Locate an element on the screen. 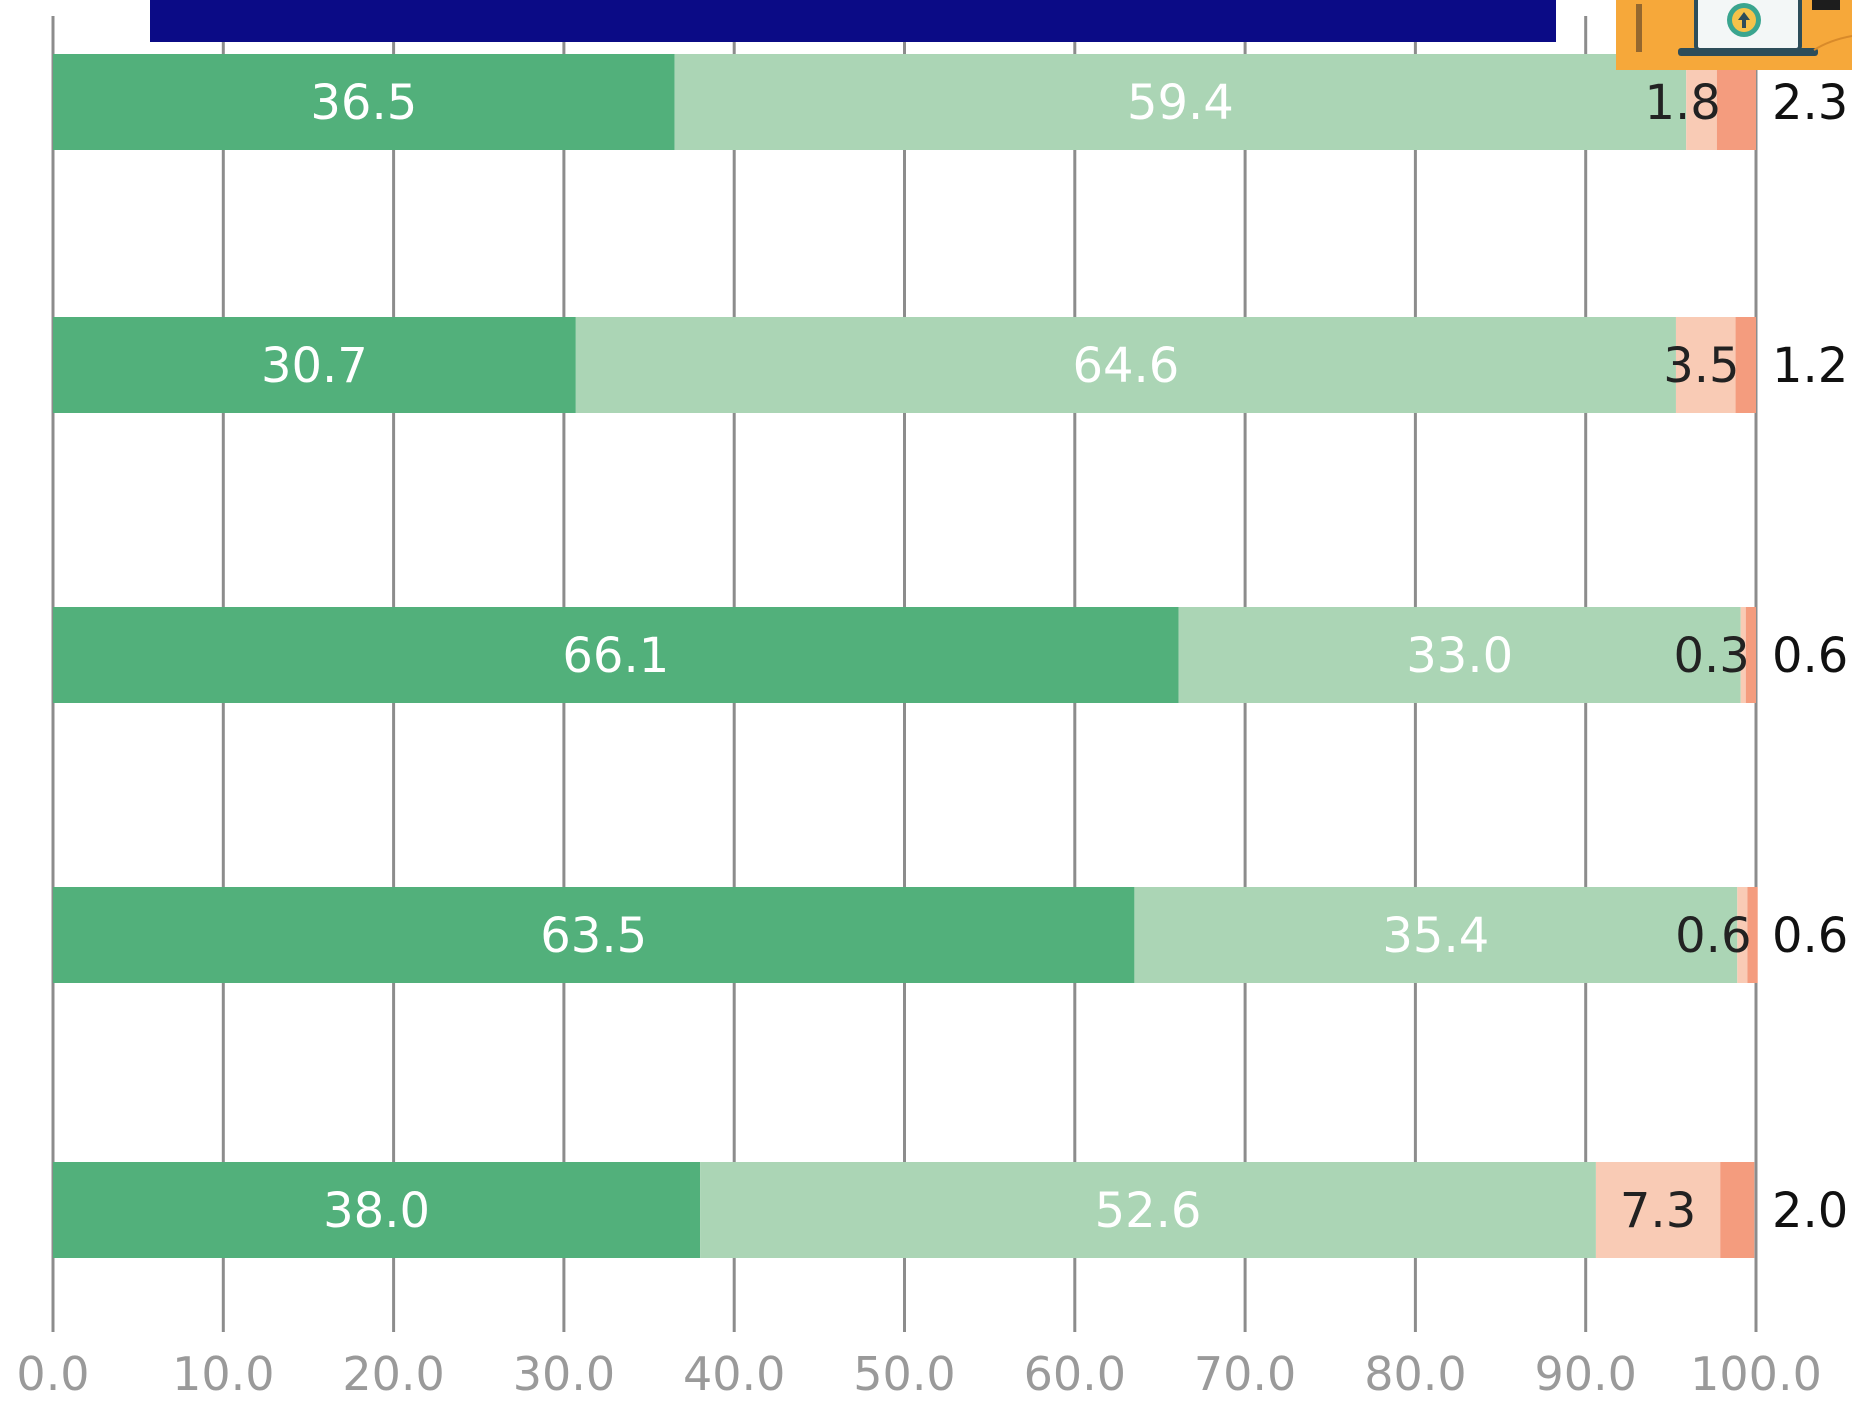 This screenshot has width=1852, height=1416. data-label: 38.0 is located at coordinates (376, 1211).